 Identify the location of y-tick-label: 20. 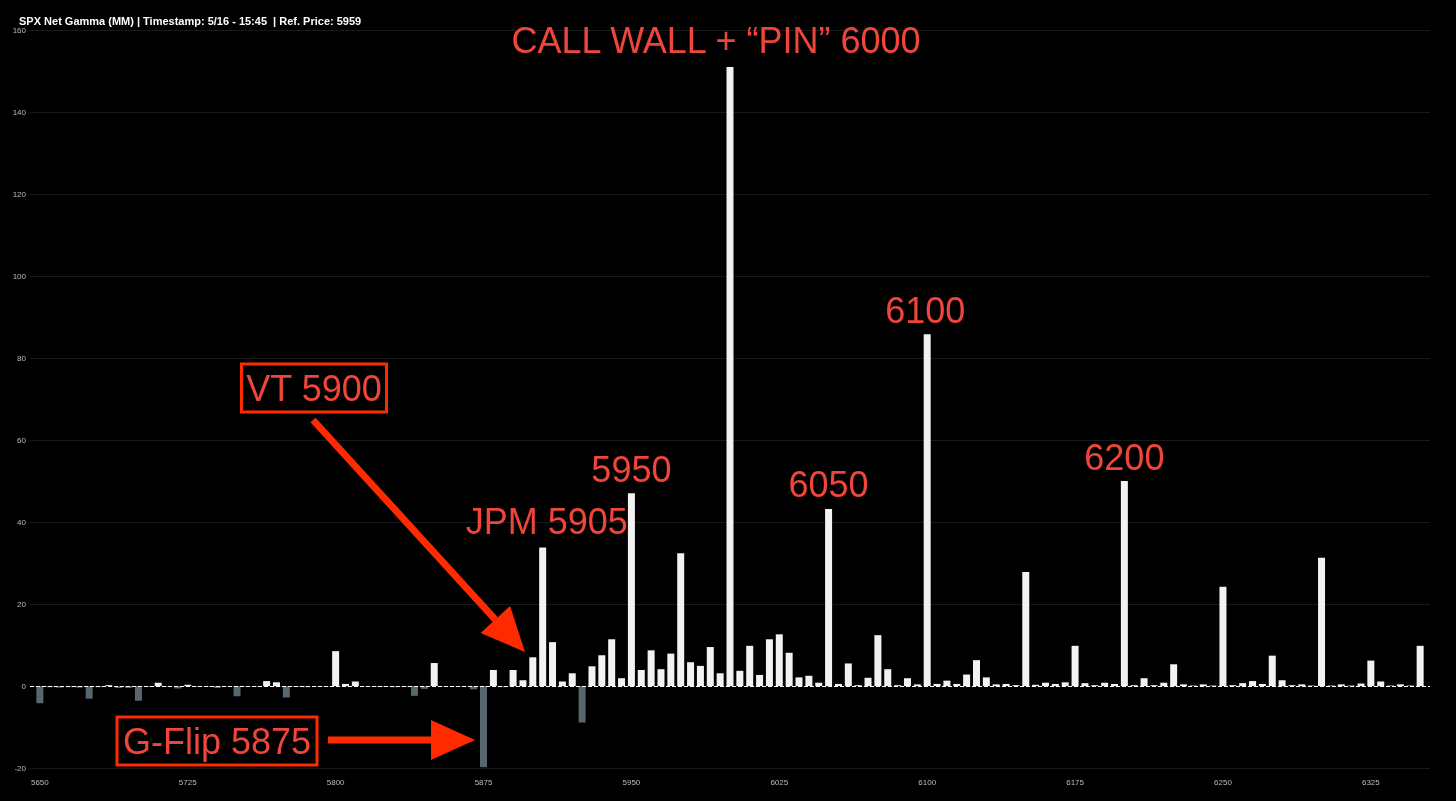
(22, 604).